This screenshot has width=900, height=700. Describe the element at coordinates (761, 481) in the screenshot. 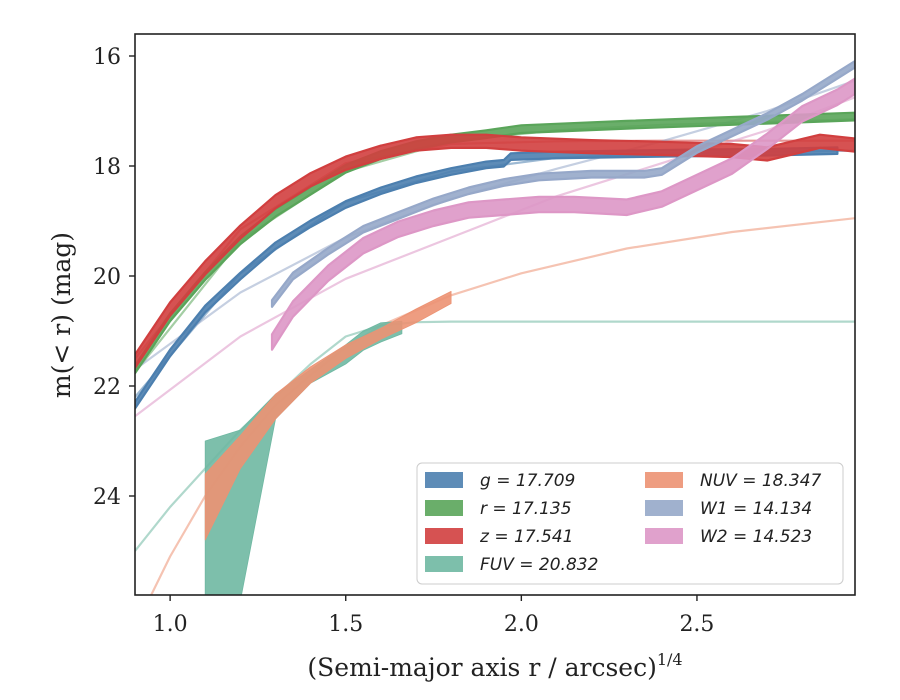

I see `legend-label: NUV = 18.347` at that location.